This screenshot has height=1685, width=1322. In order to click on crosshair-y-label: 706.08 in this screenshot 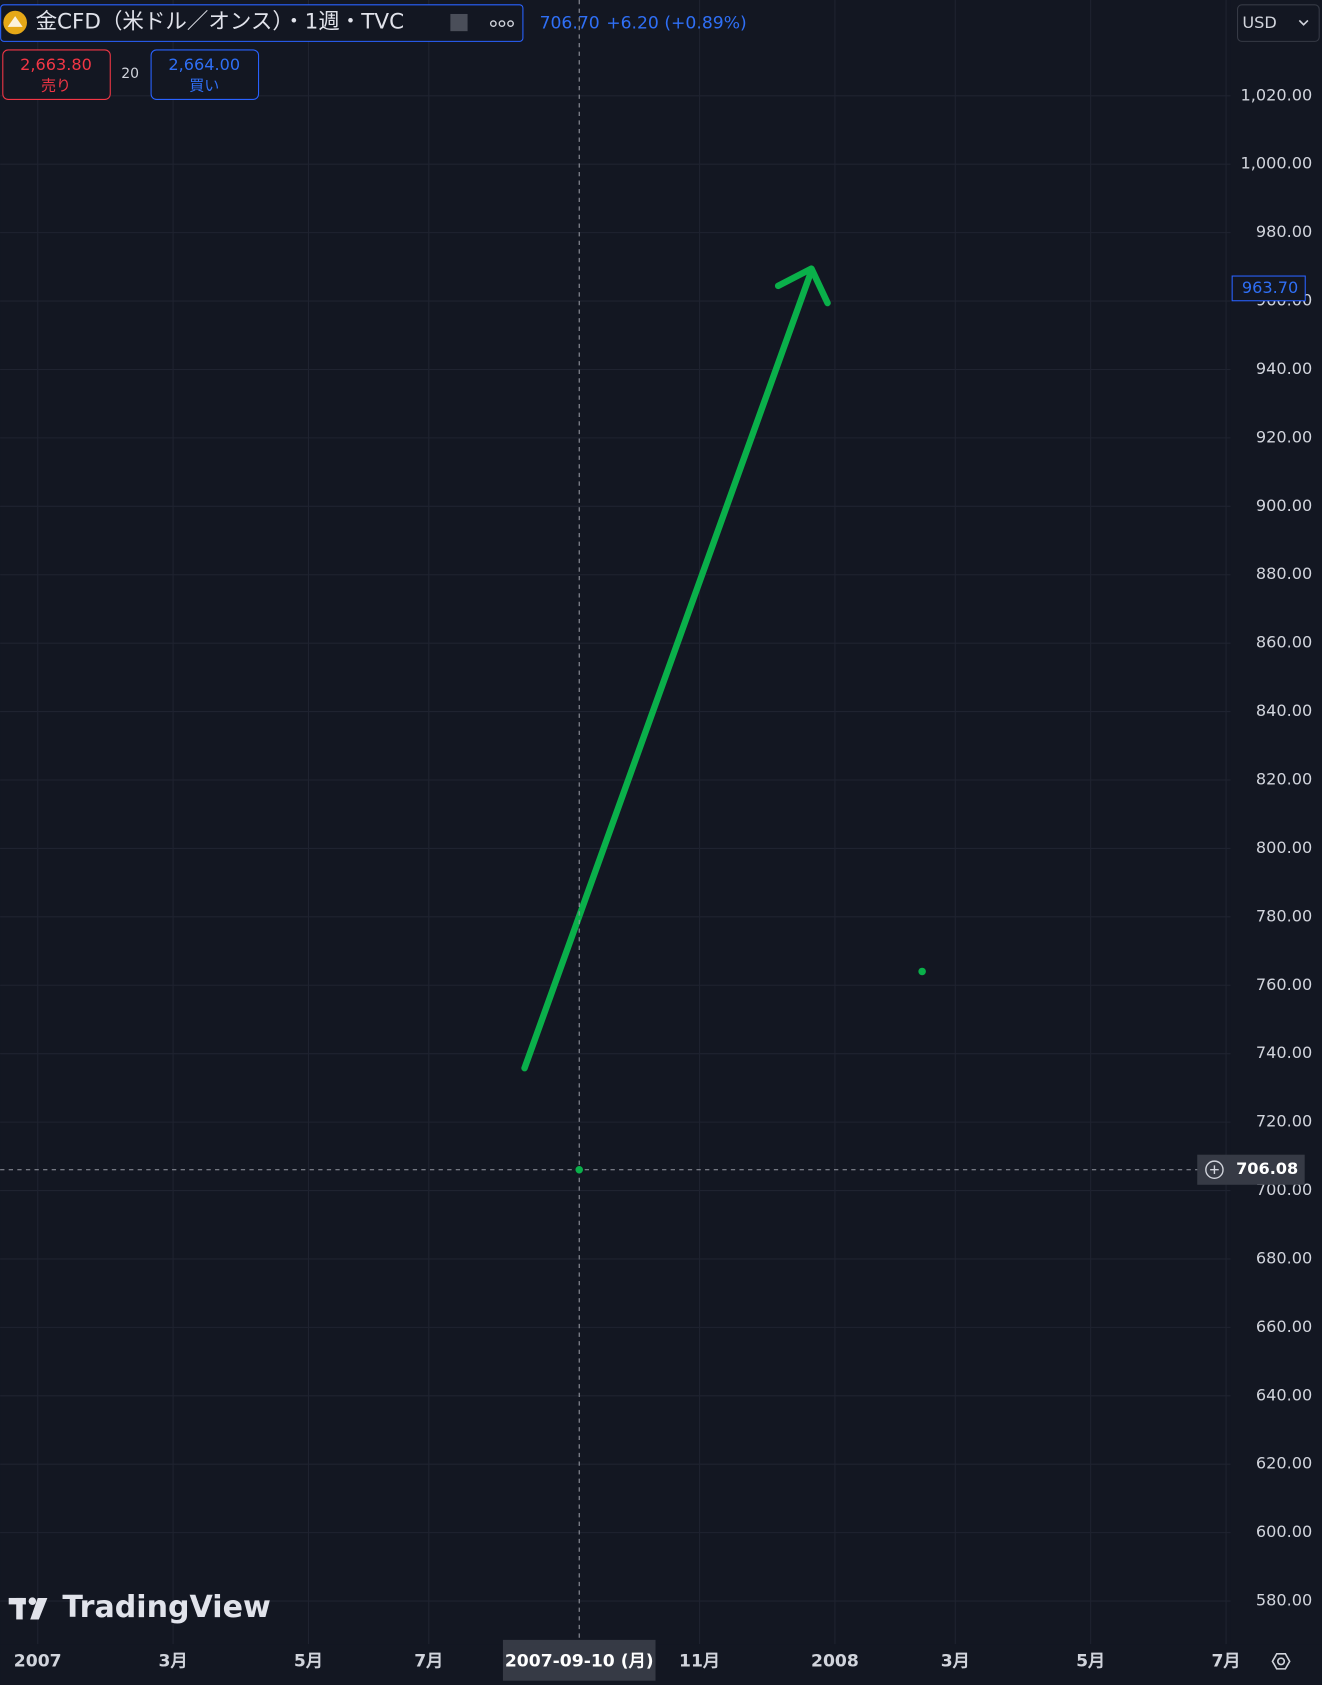, I will do `click(1267, 1168)`.